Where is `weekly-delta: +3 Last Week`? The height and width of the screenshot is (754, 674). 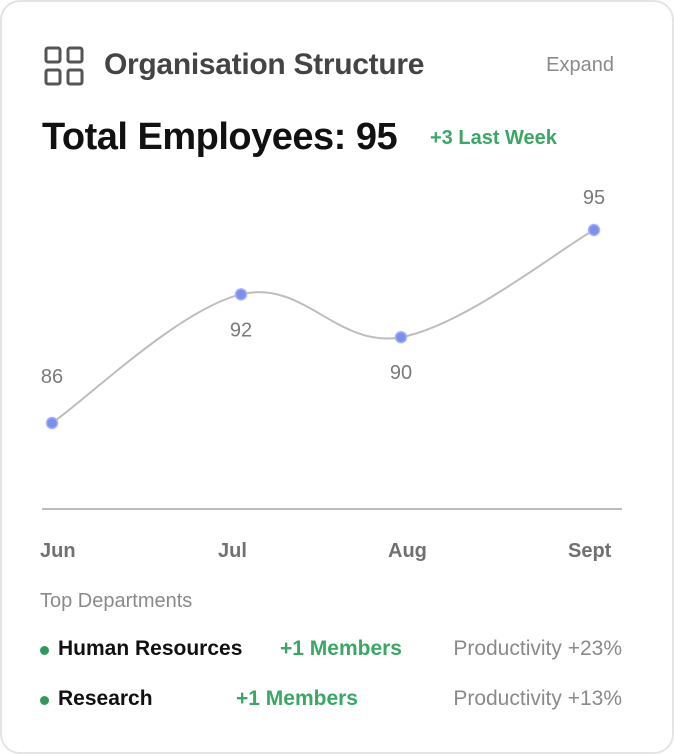
weekly-delta: +3 Last Week is located at coordinates (493, 138).